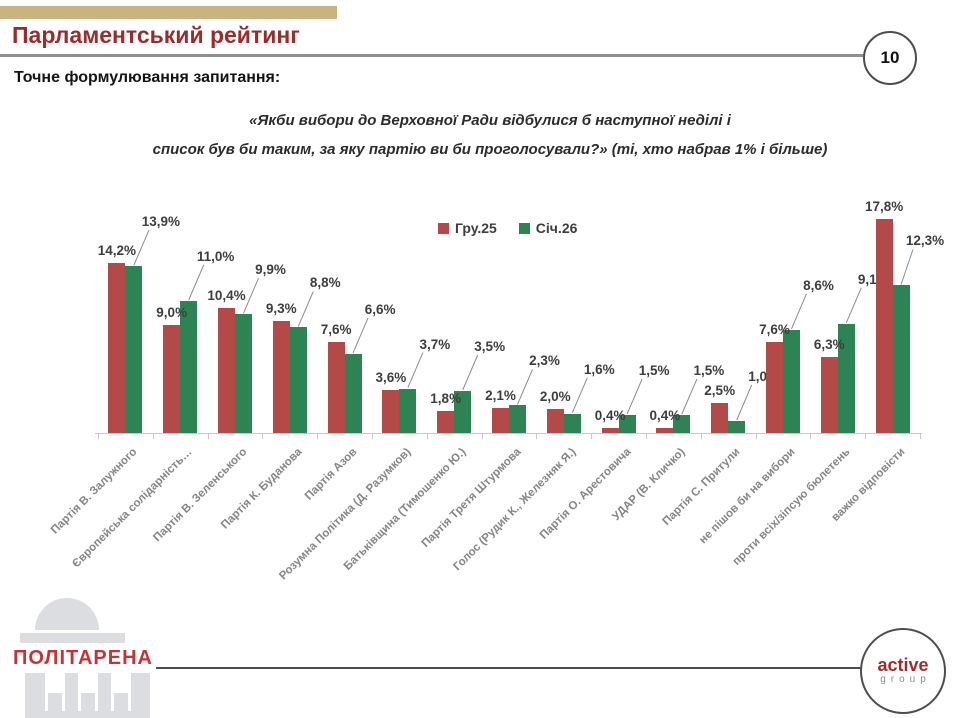 This screenshot has width=959, height=718. Describe the element at coordinates (884, 207) in the screenshot. I see `value-label: 17,8%` at that location.